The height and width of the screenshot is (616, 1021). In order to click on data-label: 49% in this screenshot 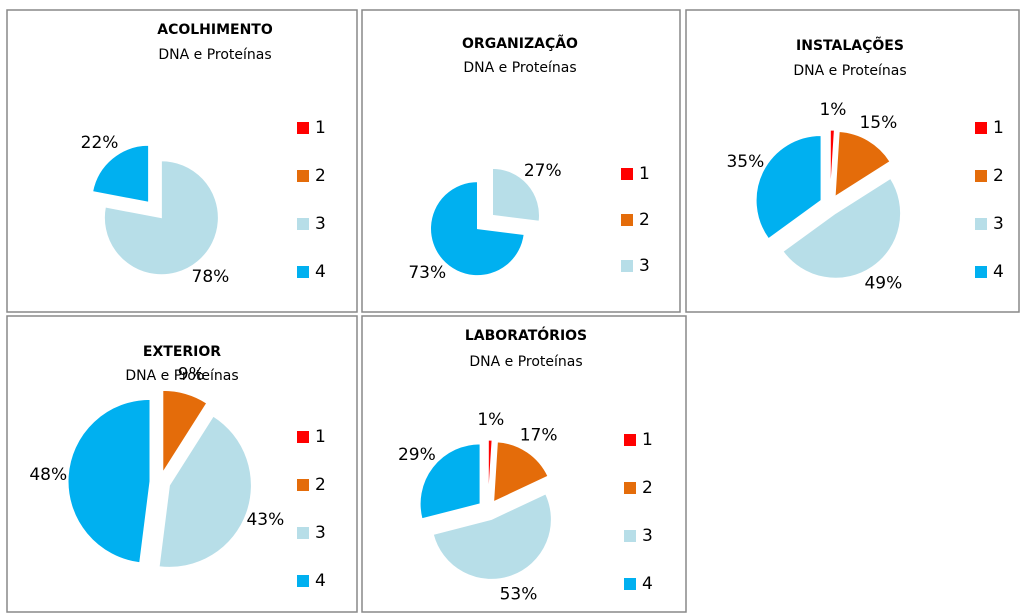, I will do `click(883, 284)`.